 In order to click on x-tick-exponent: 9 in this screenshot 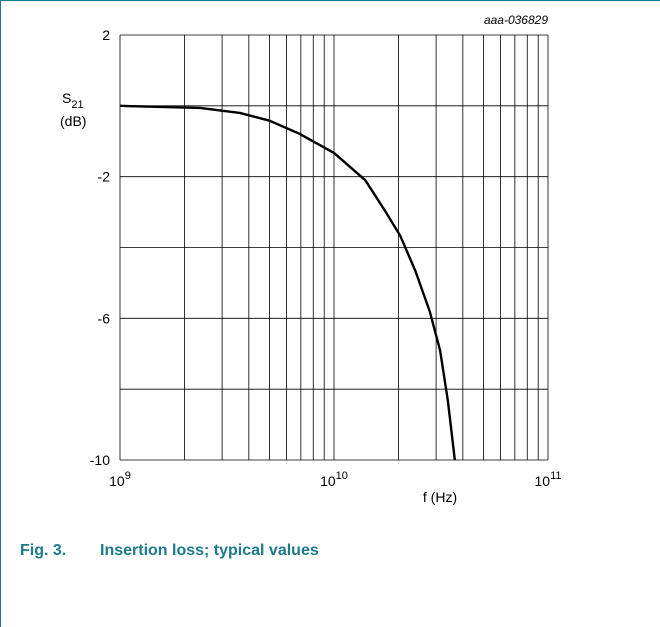, I will do `click(128, 476)`.